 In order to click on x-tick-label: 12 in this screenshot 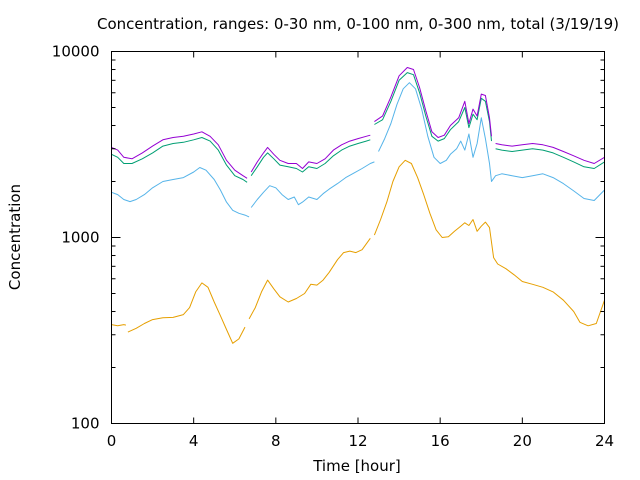, I will do `click(357, 441)`.